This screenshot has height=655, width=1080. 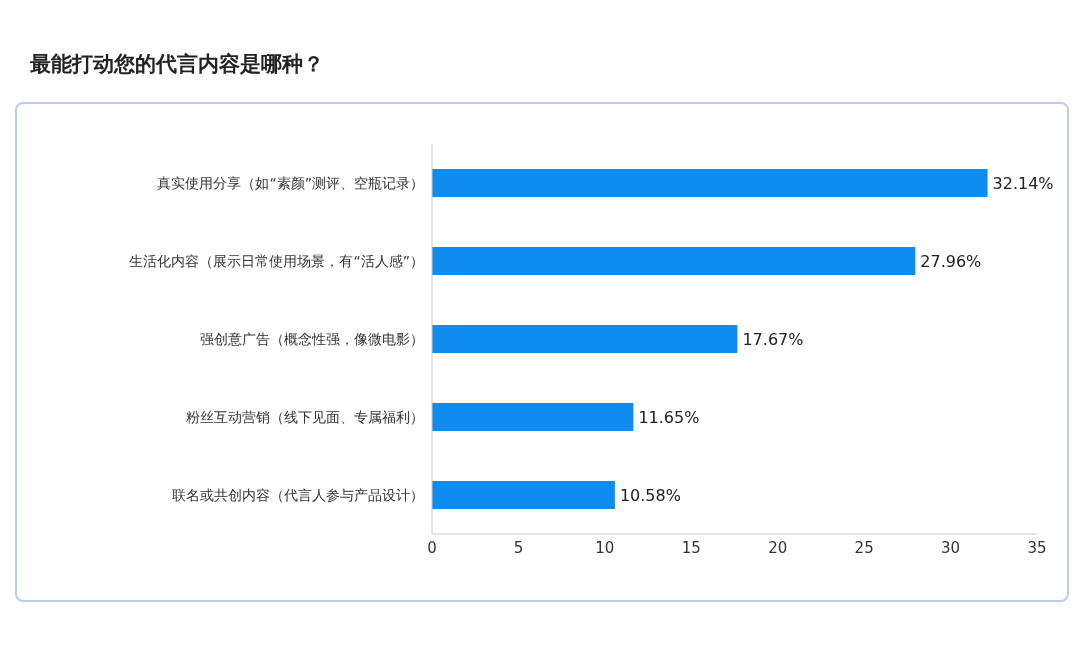 I want to click on y-tick-label: 联名或共创内容（代言人参与产品设计）, so click(x=298, y=494).